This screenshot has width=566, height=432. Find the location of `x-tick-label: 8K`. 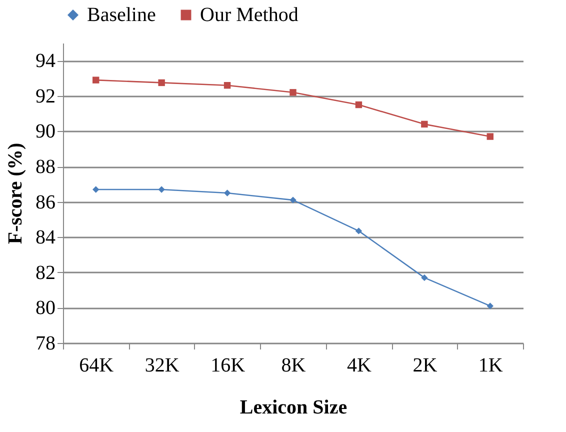

x-tick-label: 8K is located at coordinates (293, 365).